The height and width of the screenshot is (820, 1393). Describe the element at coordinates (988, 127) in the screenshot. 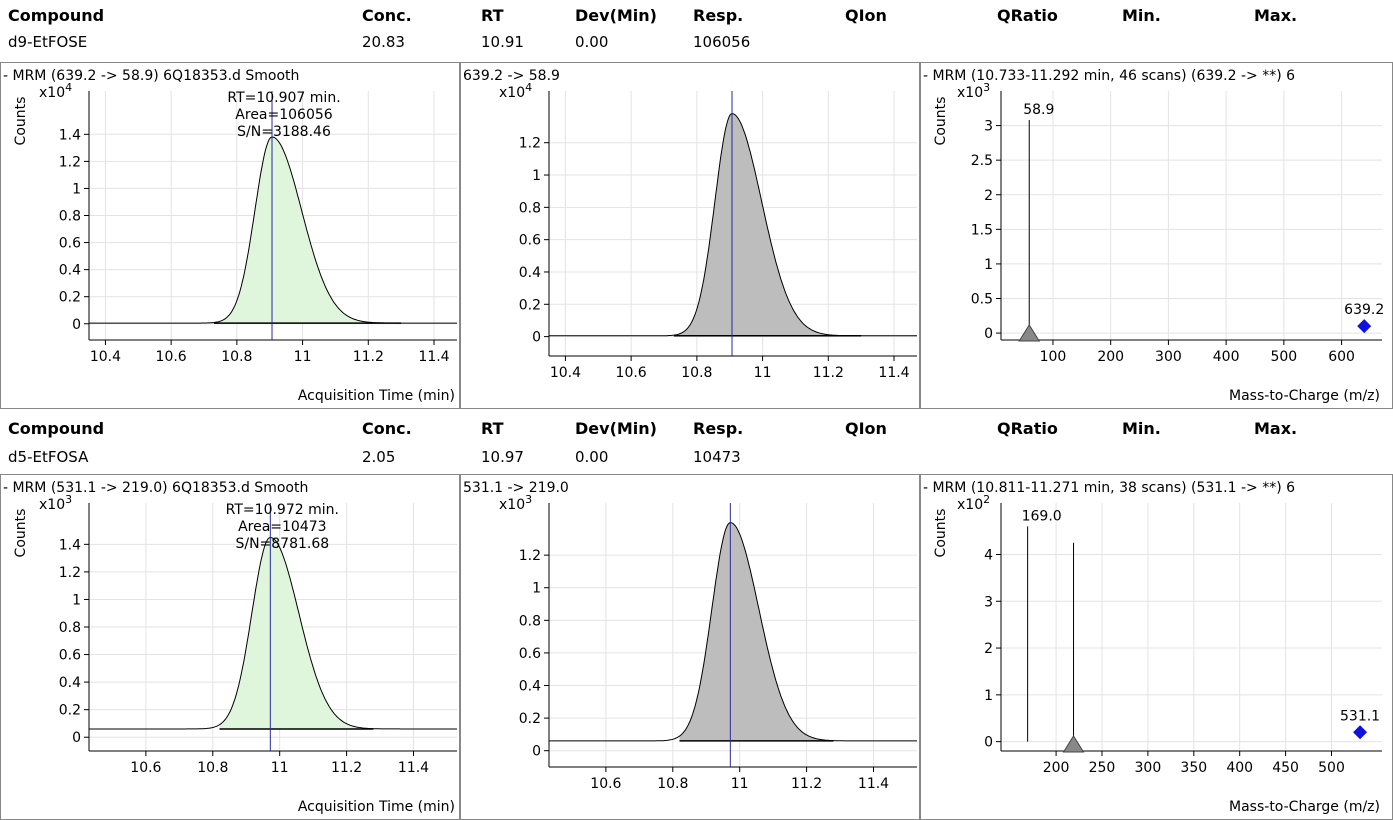

I see `y-tick-label: 3` at that location.